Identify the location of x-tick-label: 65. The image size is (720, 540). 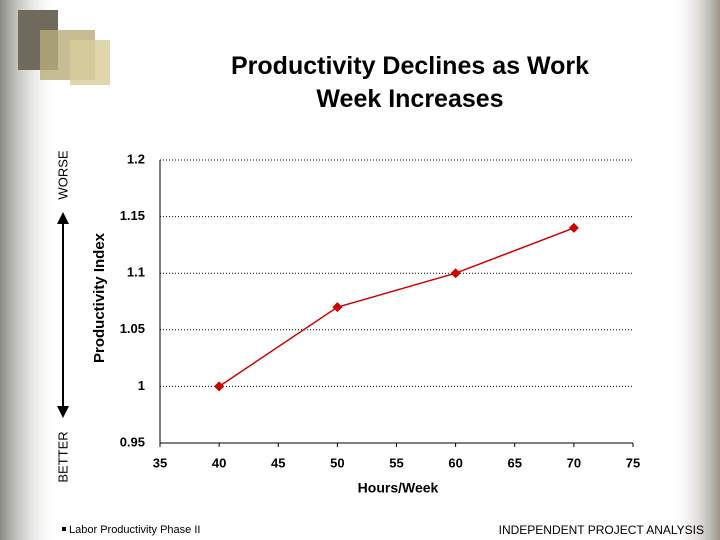
(515, 462).